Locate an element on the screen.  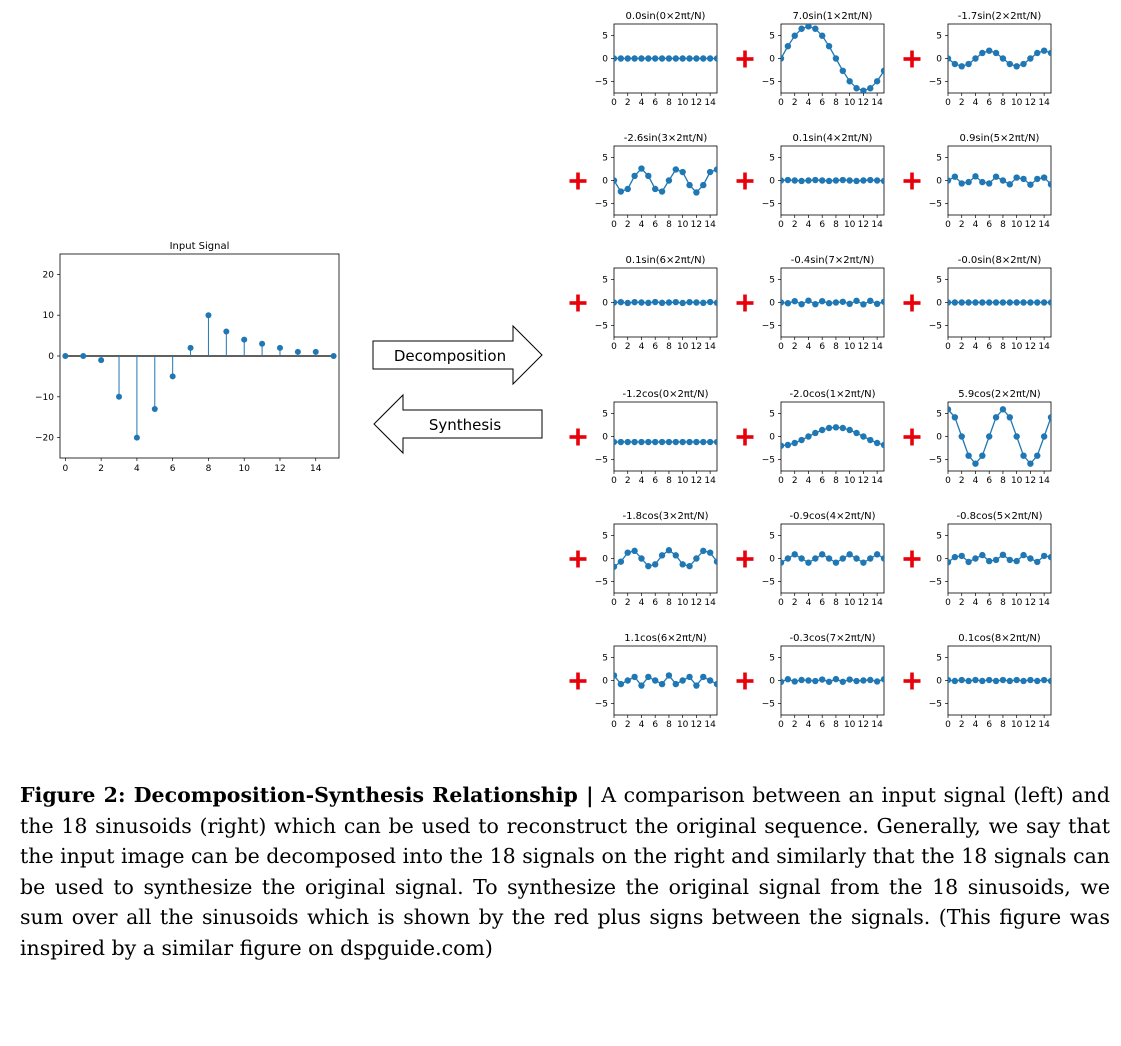
sinusoid-title: -2.6sin(3×2πt/N) is located at coordinates (666, 138).